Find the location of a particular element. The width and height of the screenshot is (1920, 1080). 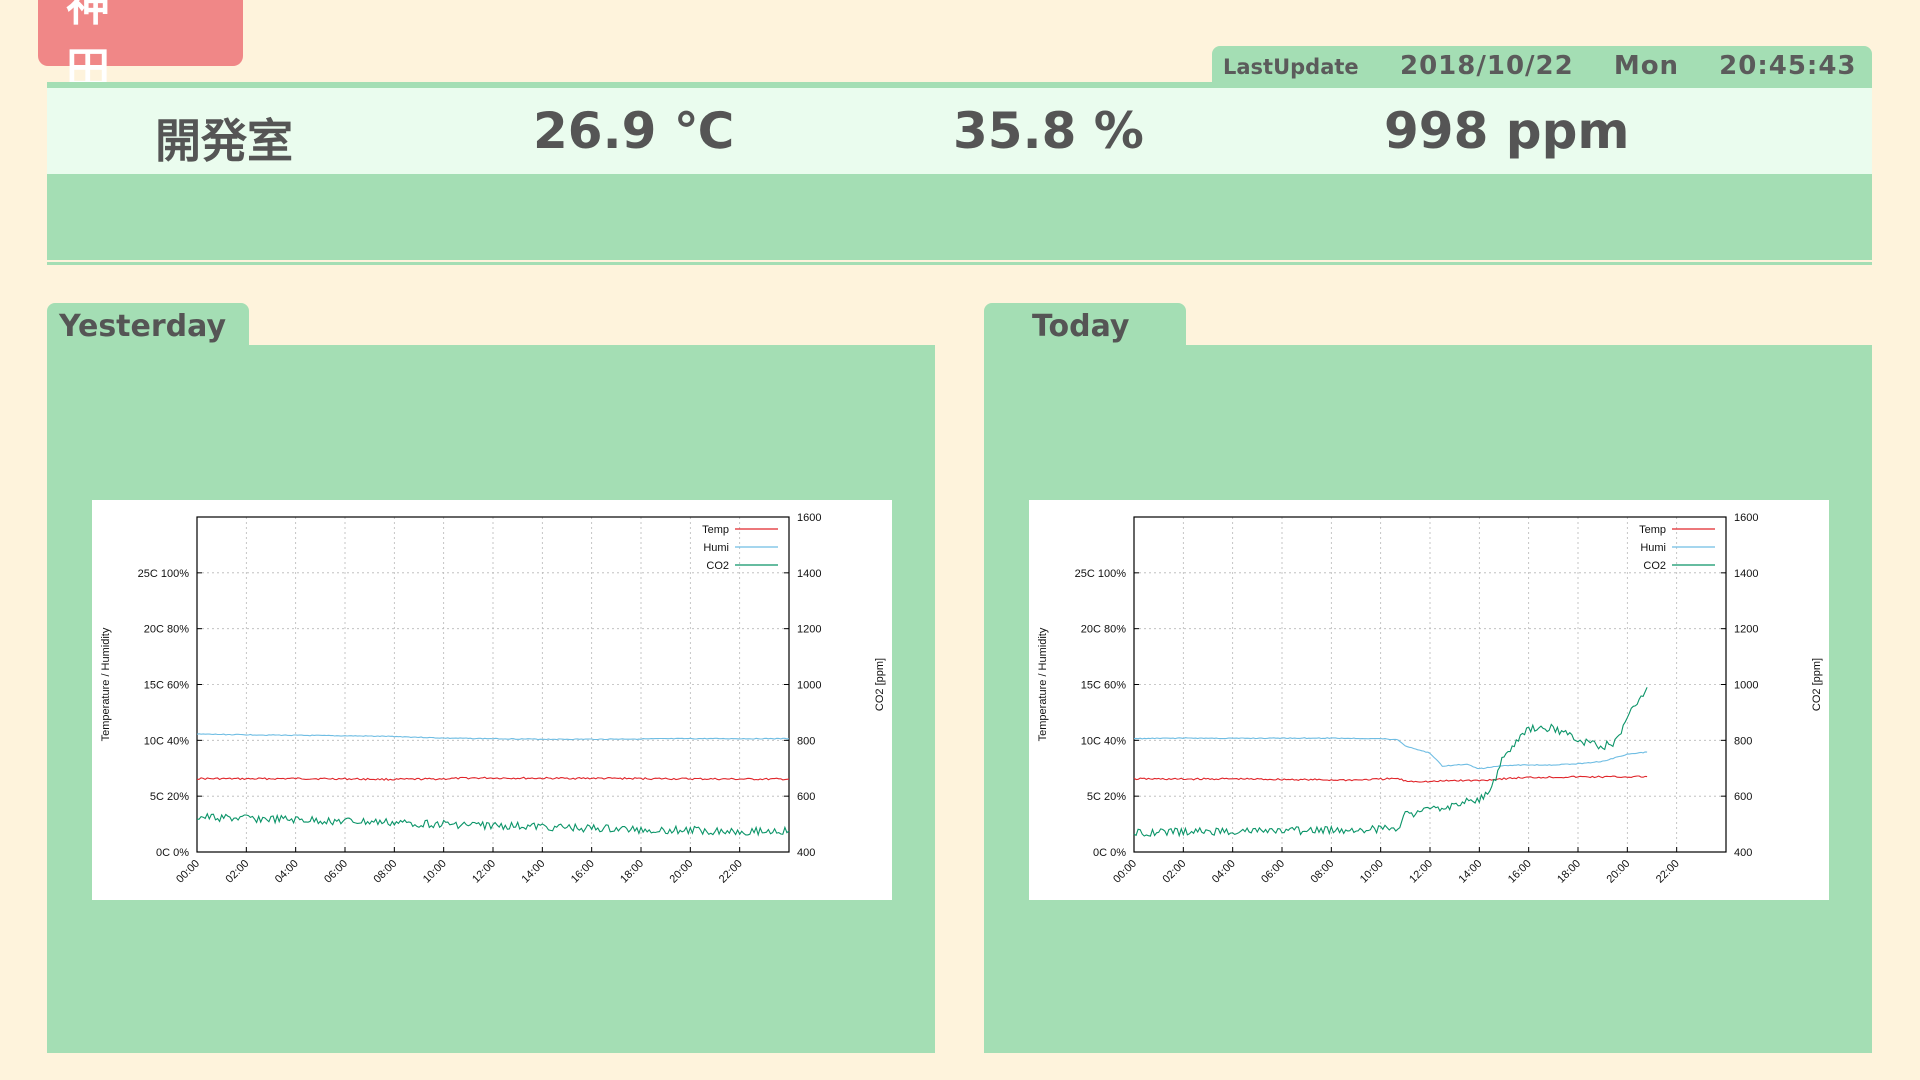

temperature-reading: 26.9 ℃ is located at coordinates (634, 131).